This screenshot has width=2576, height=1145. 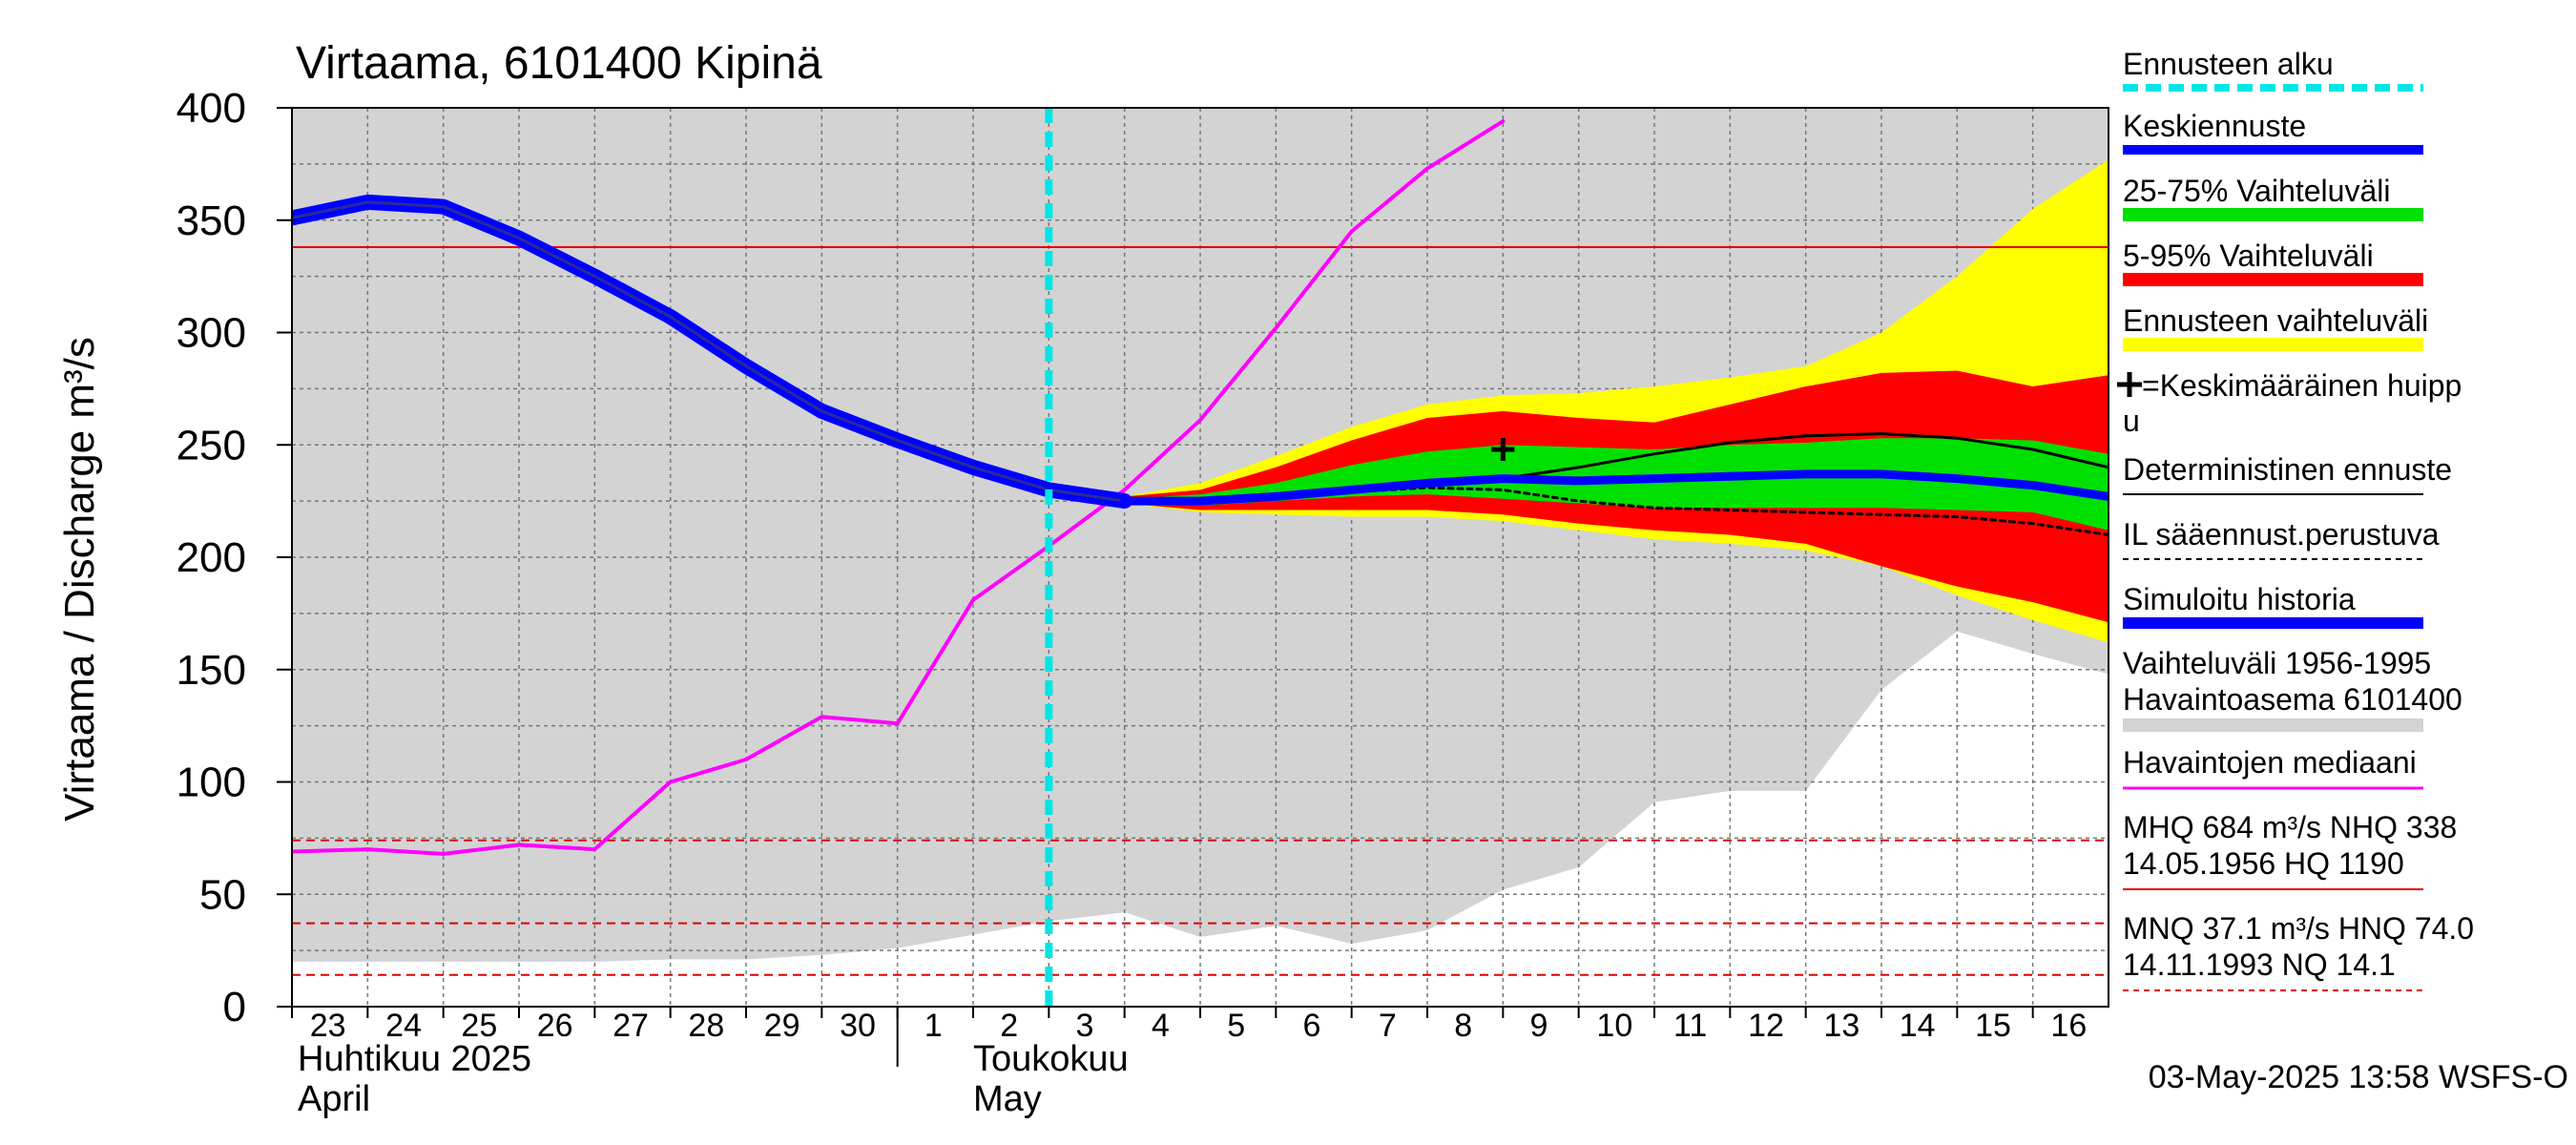 What do you see at coordinates (2281, 534) in the screenshot?
I see `legend-label-il: IL sääennust.perustuva` at bounding box center [2281, 534].